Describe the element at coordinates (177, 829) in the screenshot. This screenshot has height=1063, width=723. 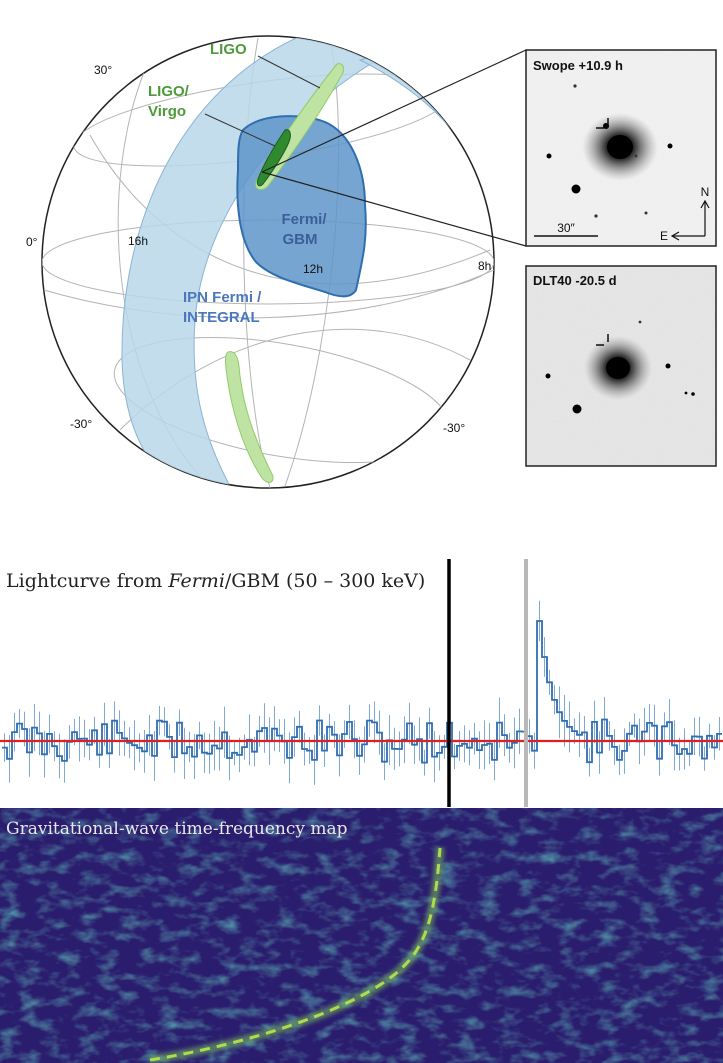
I see `gw-map-title: Gravitational-wave time-frequency map` at that location.